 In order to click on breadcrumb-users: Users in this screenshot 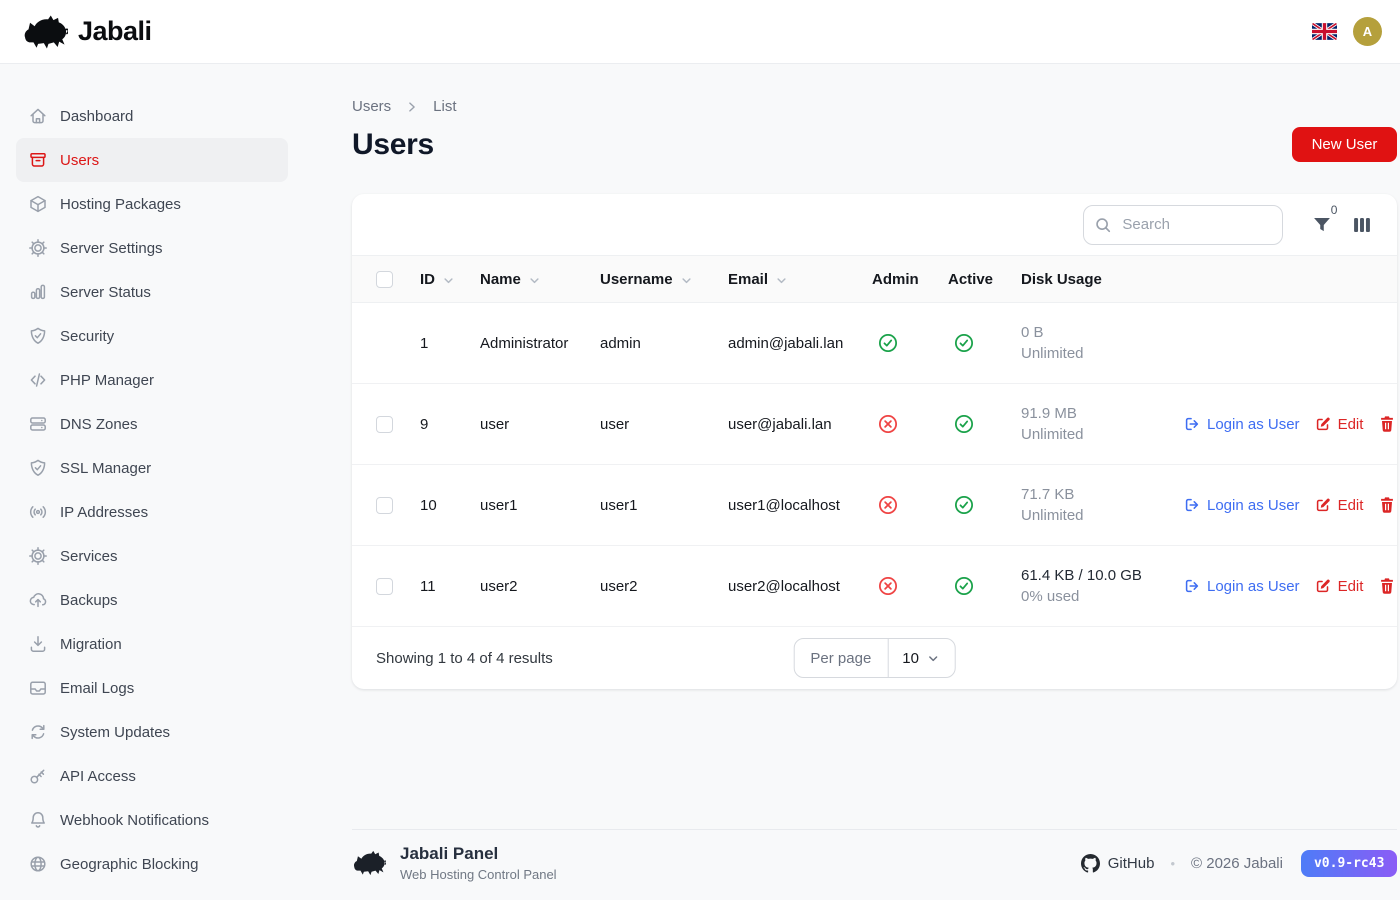, I will do `click(372, 106)`.